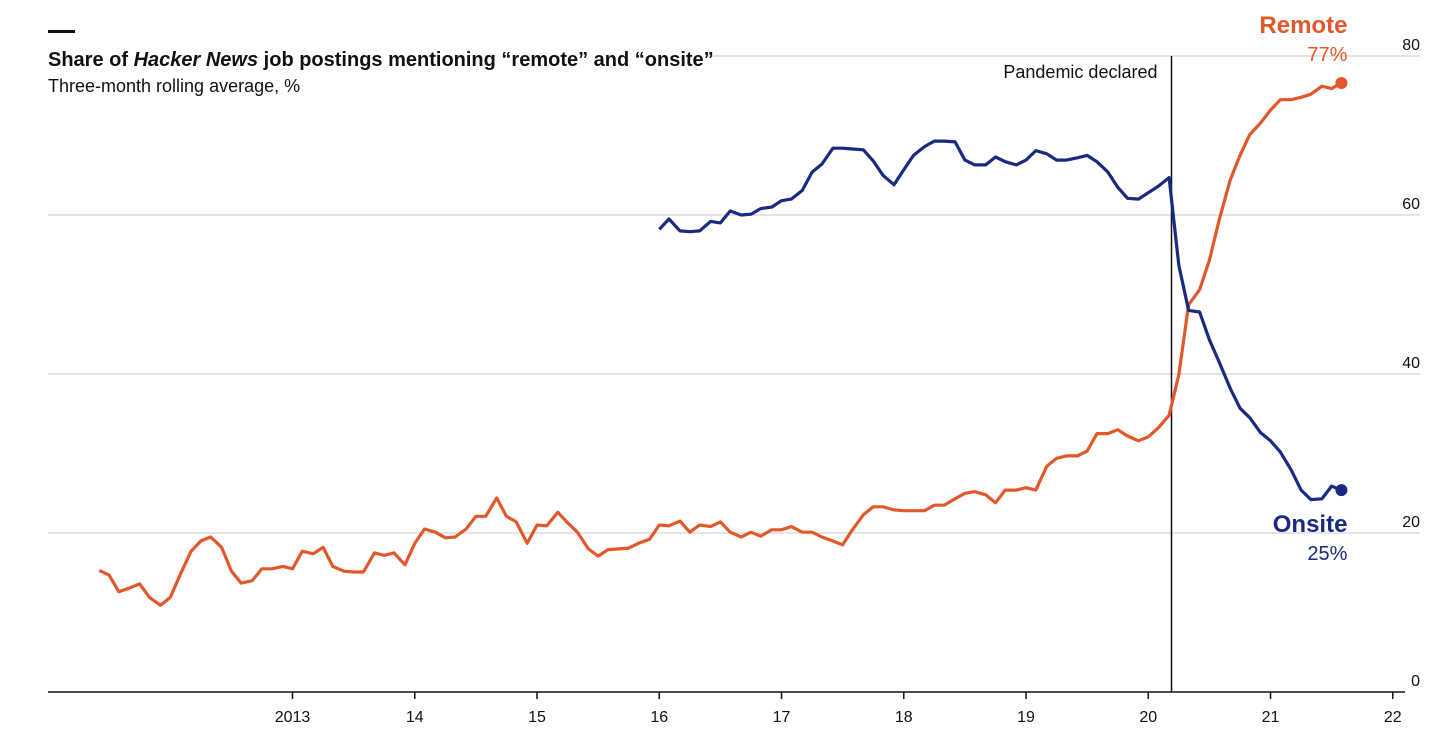 This screenshot has height=744, width=1456. Describe the element at coordinates (1303, 25) in the screenshot. I see `series-label: Remote` at that location.